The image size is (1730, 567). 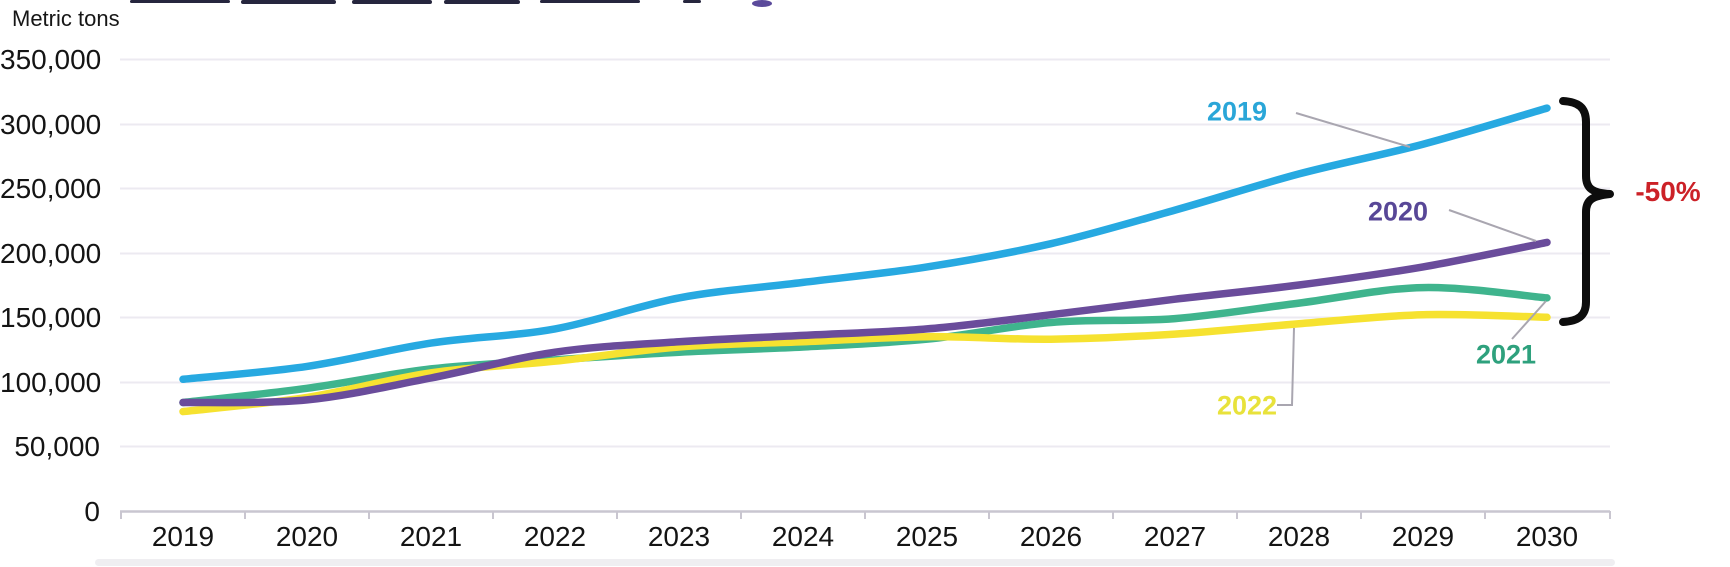 What do you see at coordinates (1299, 536) in the screenshot?
I see `x-tick-label: 2028` at bounding box center [1299, 536].